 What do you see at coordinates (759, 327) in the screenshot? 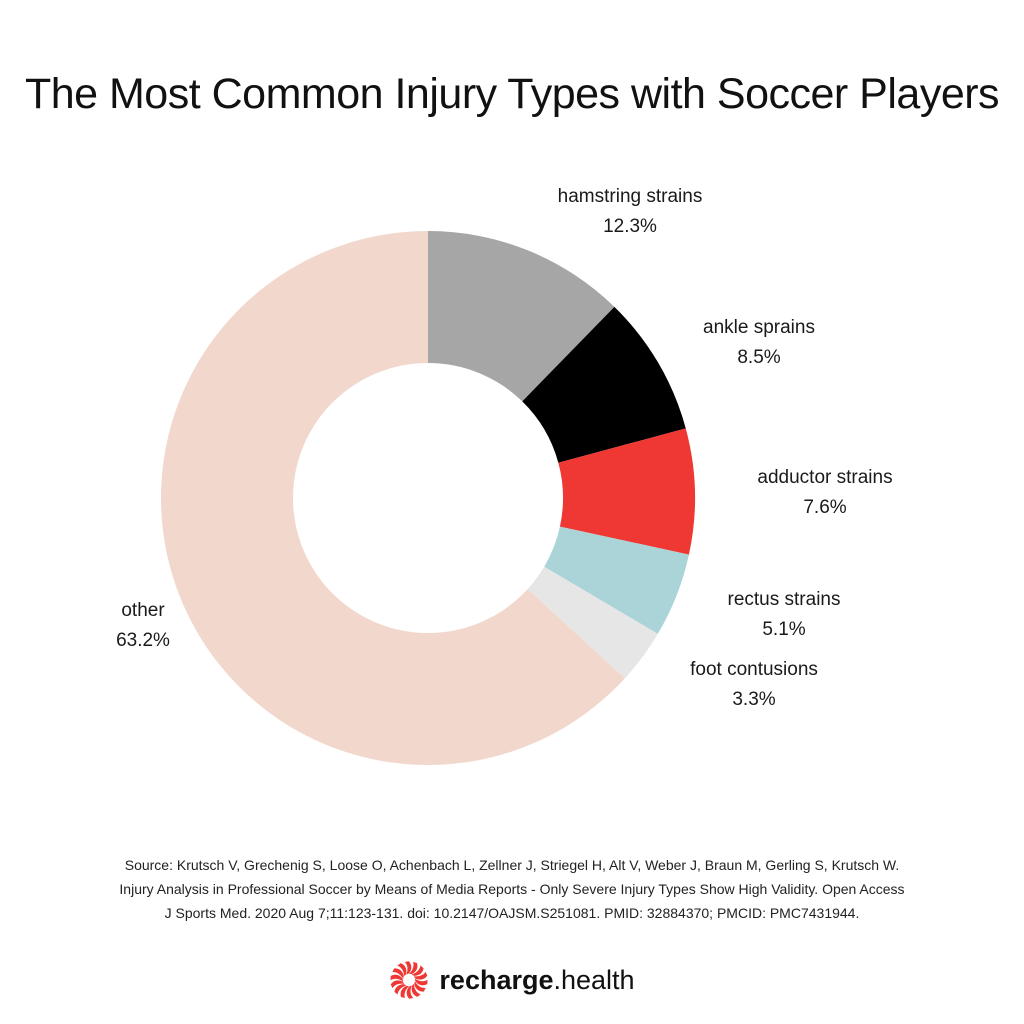
I see `label-ankle-sprains: ankle sprains` at bounding box center [759, 327].